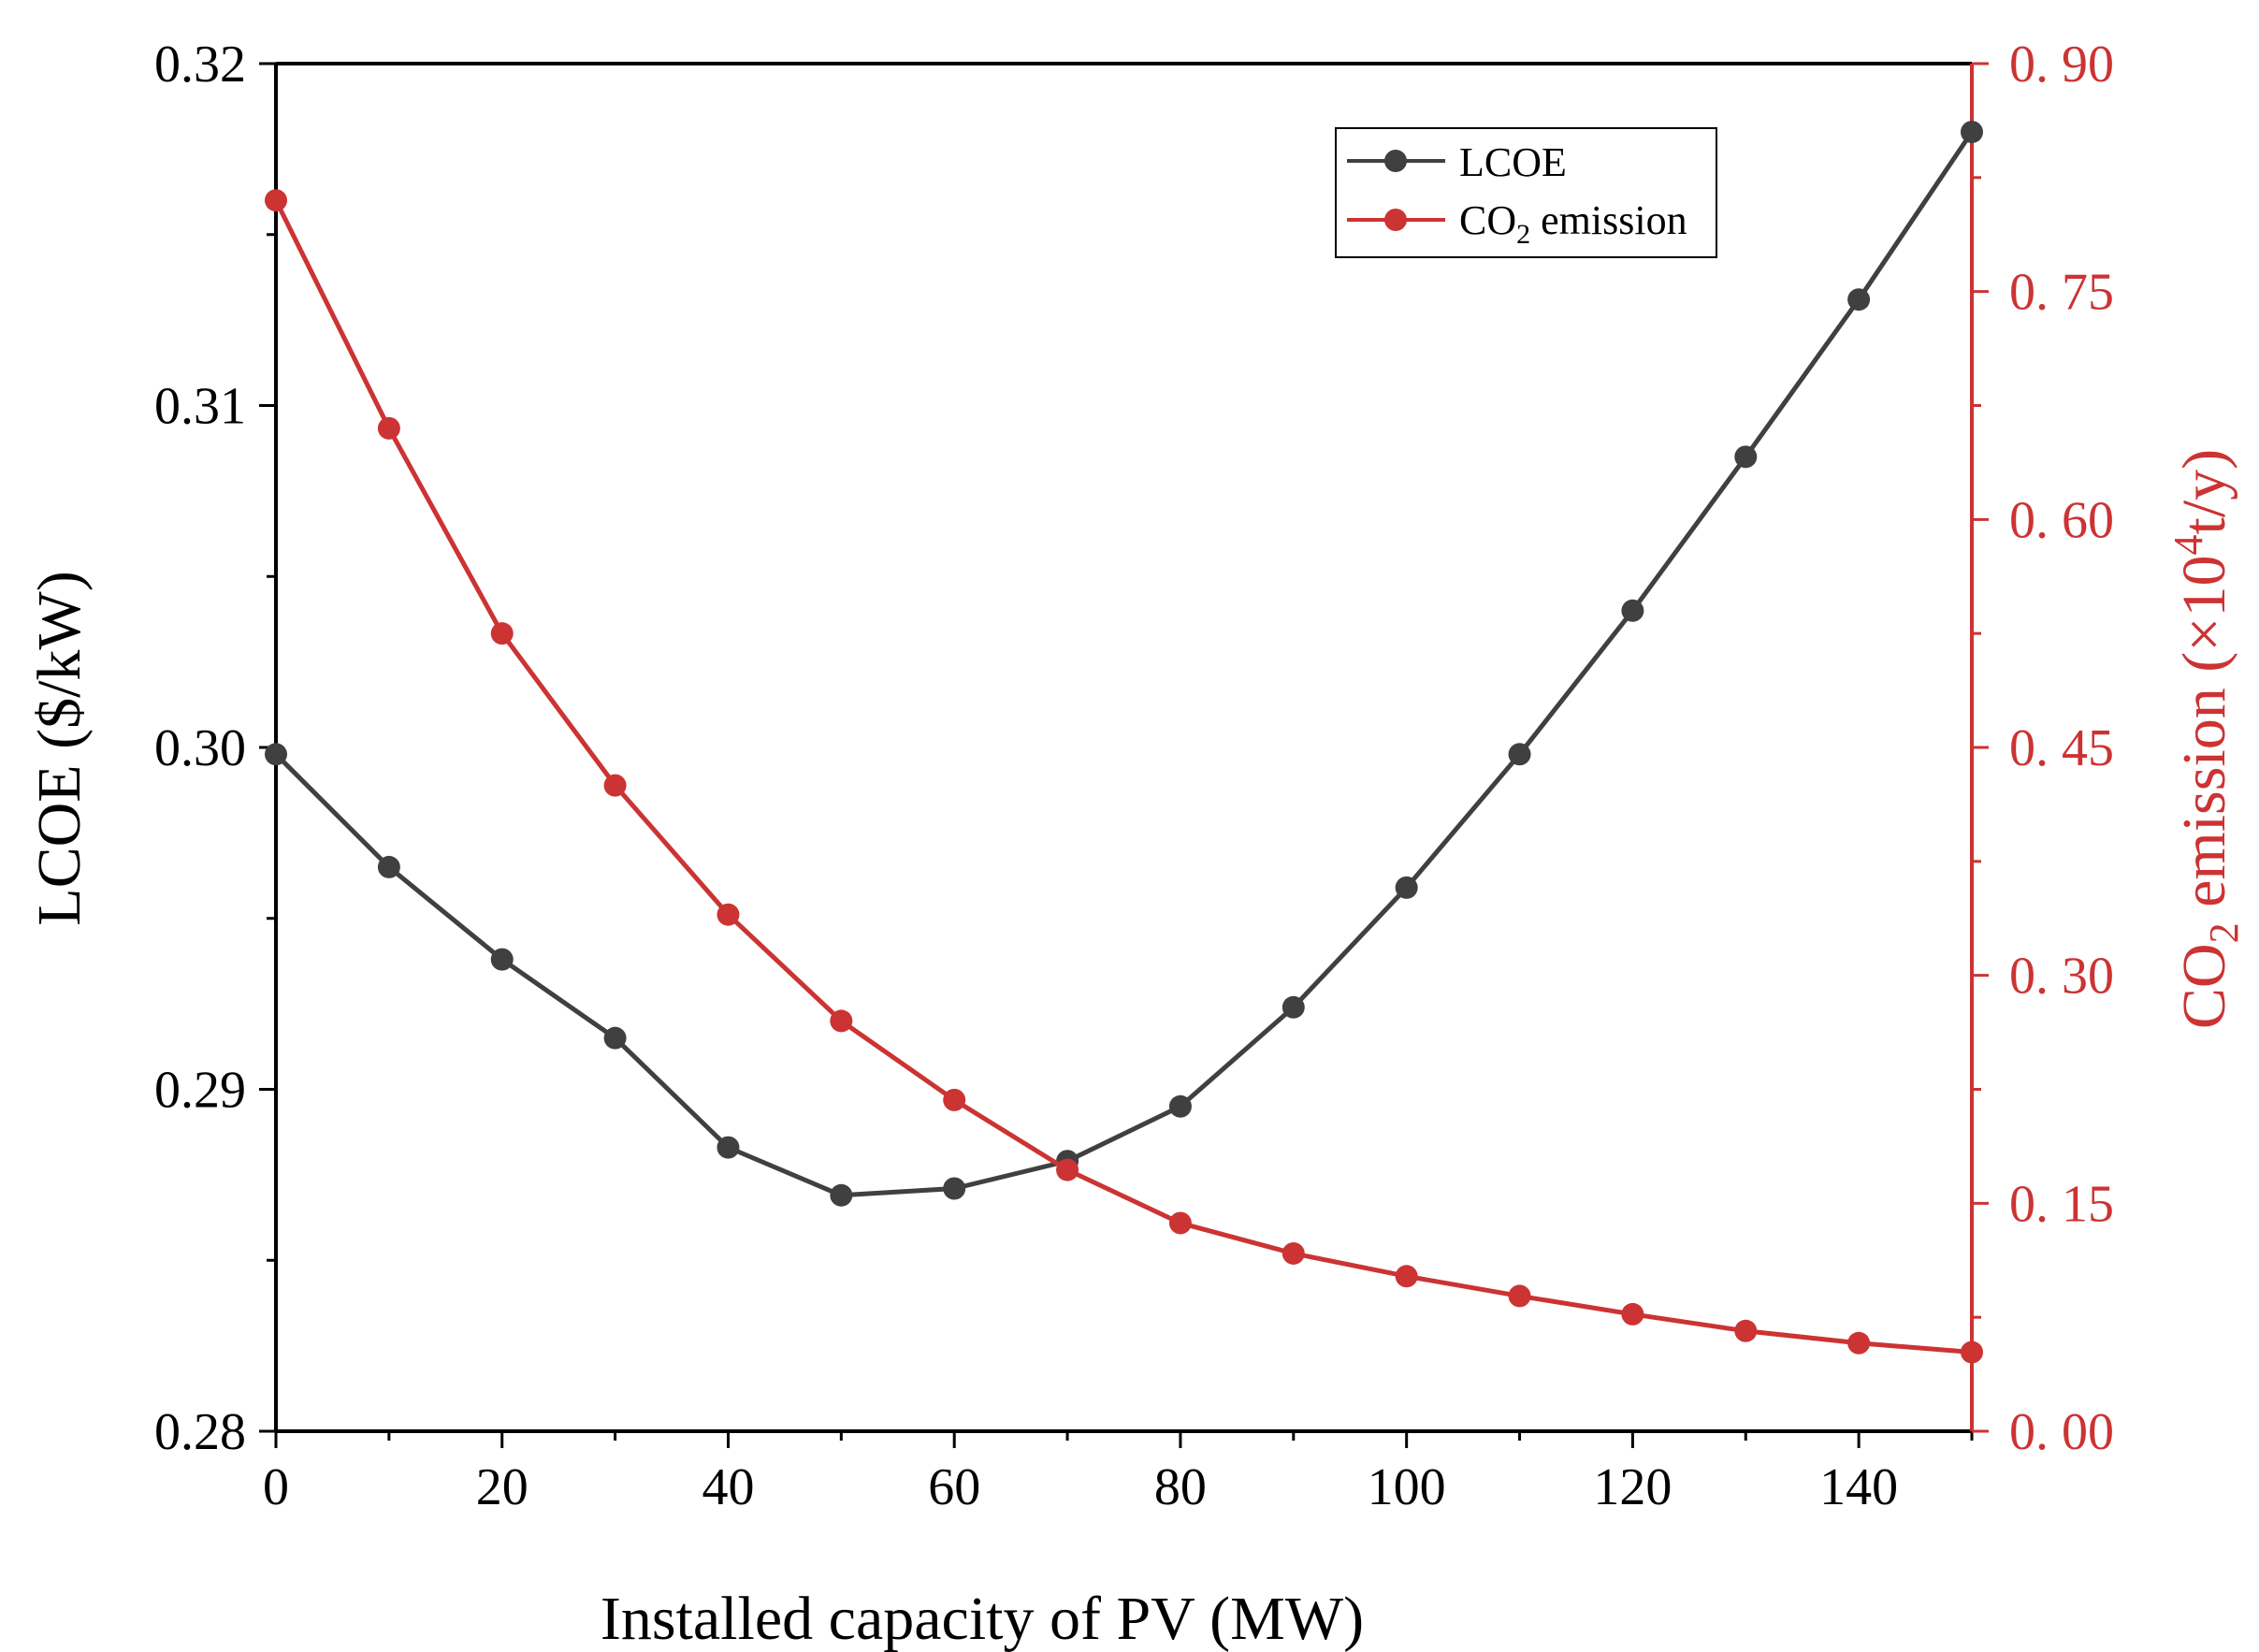  I want to click on y-right-tick-label: 0. 00, so click(2061, 1432).